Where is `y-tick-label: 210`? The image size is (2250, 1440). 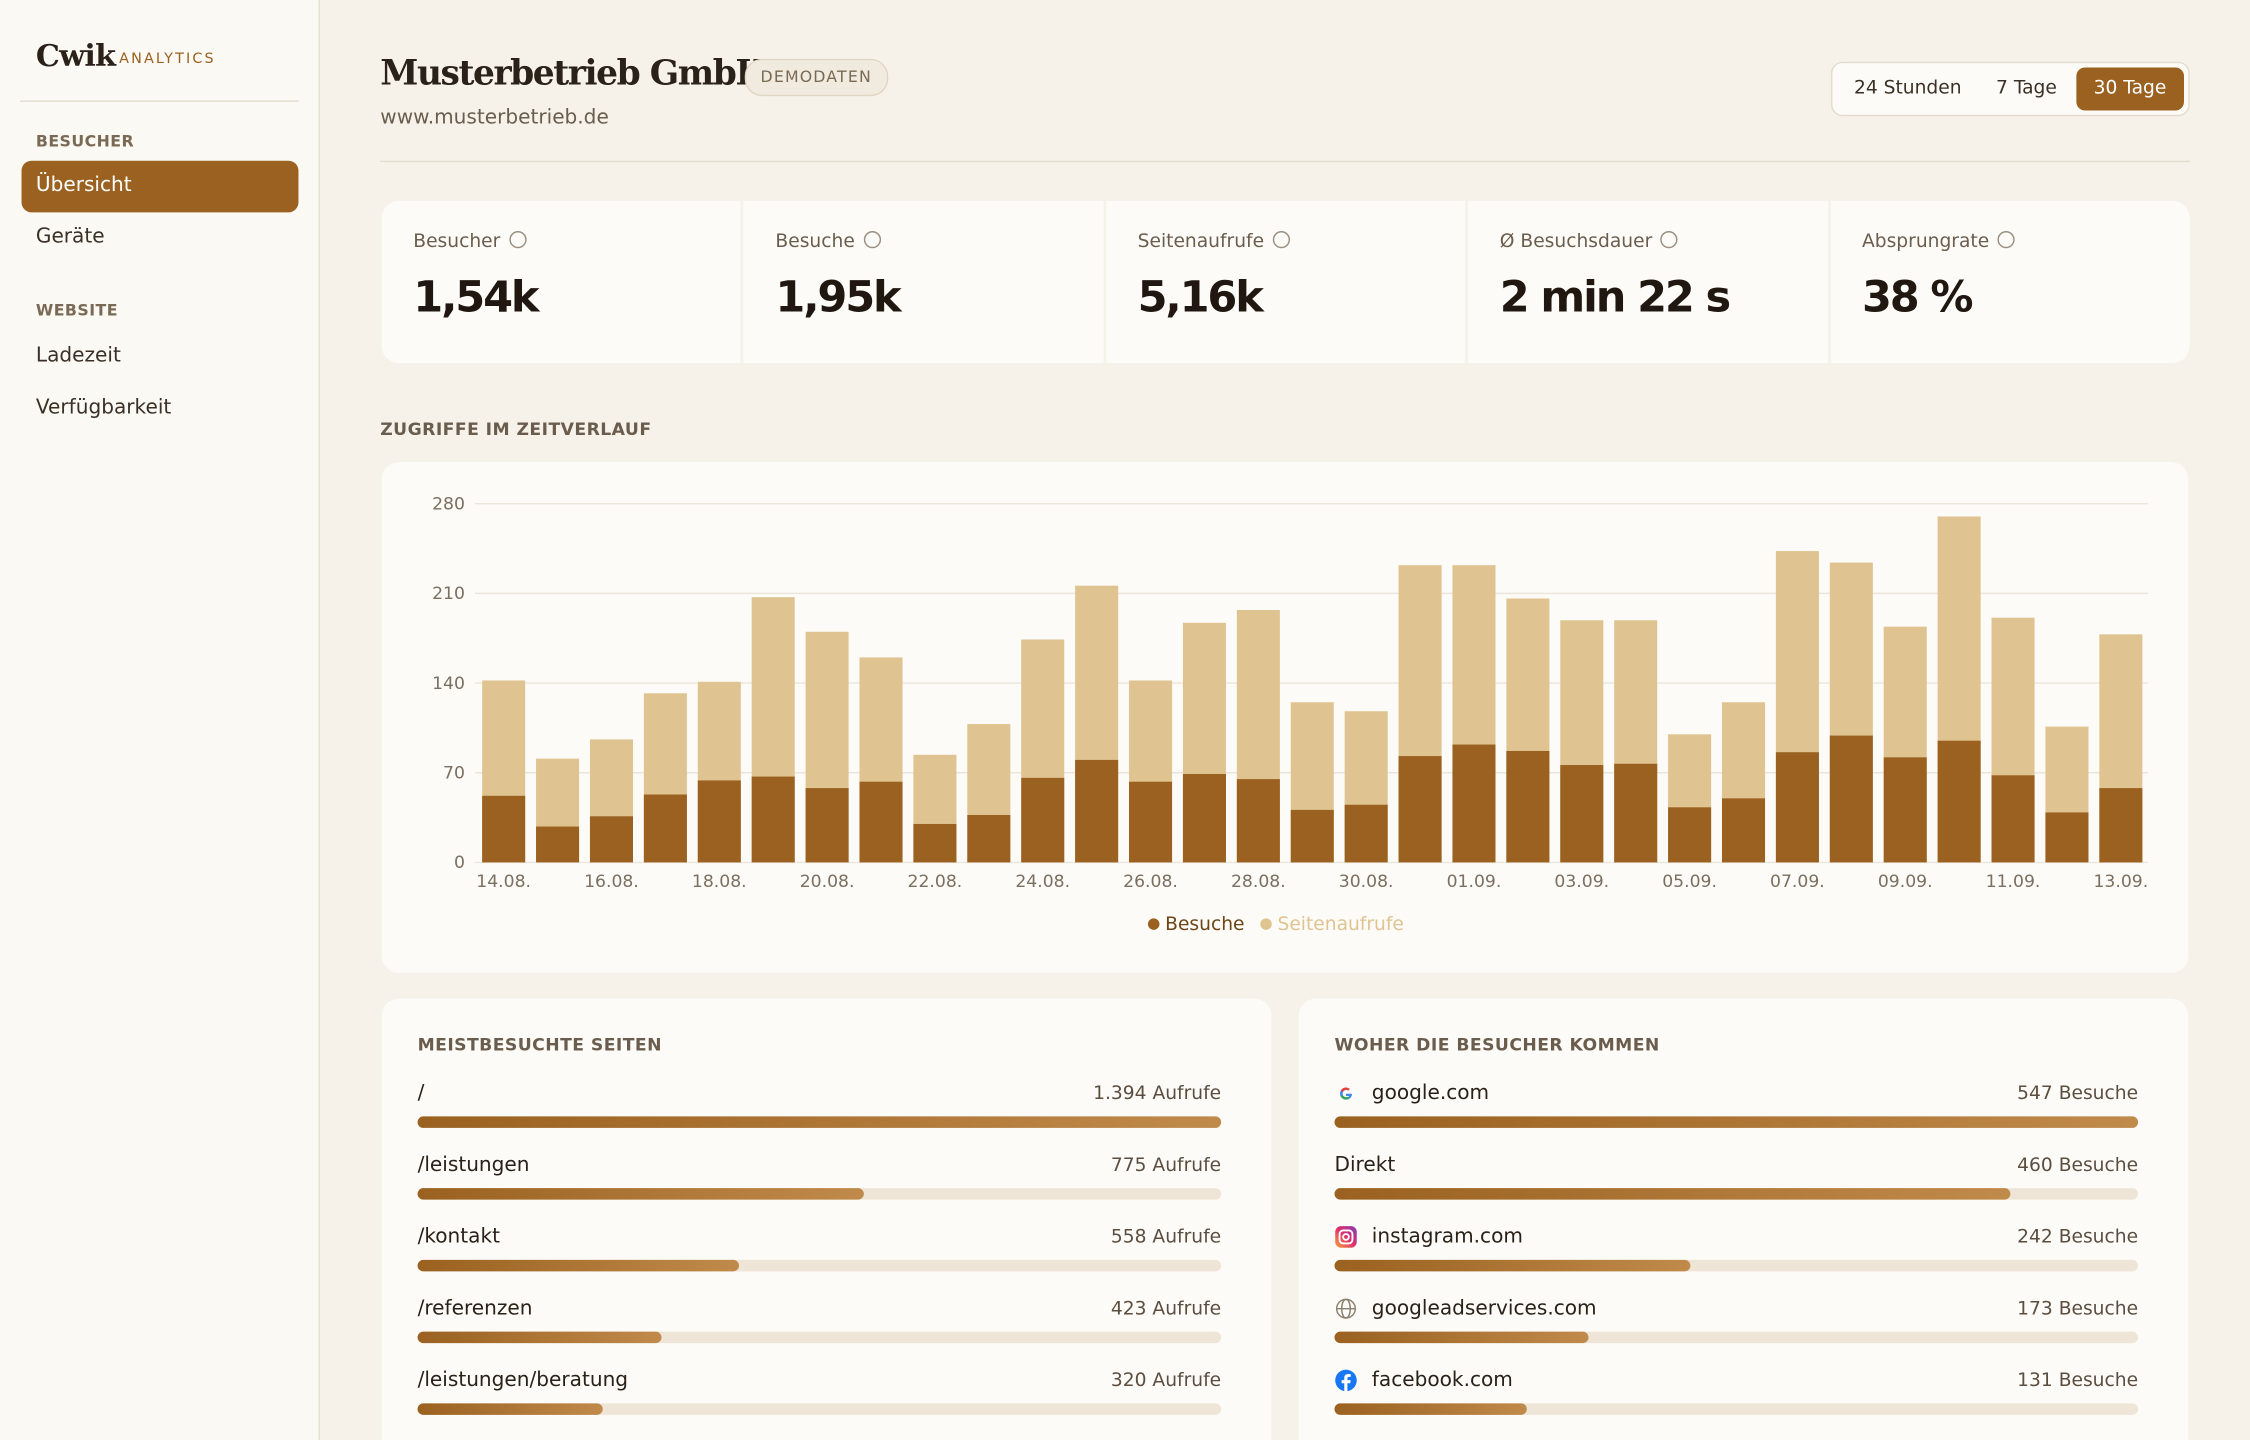 y-tick-label: 210 is located at coordinates (448, 594).